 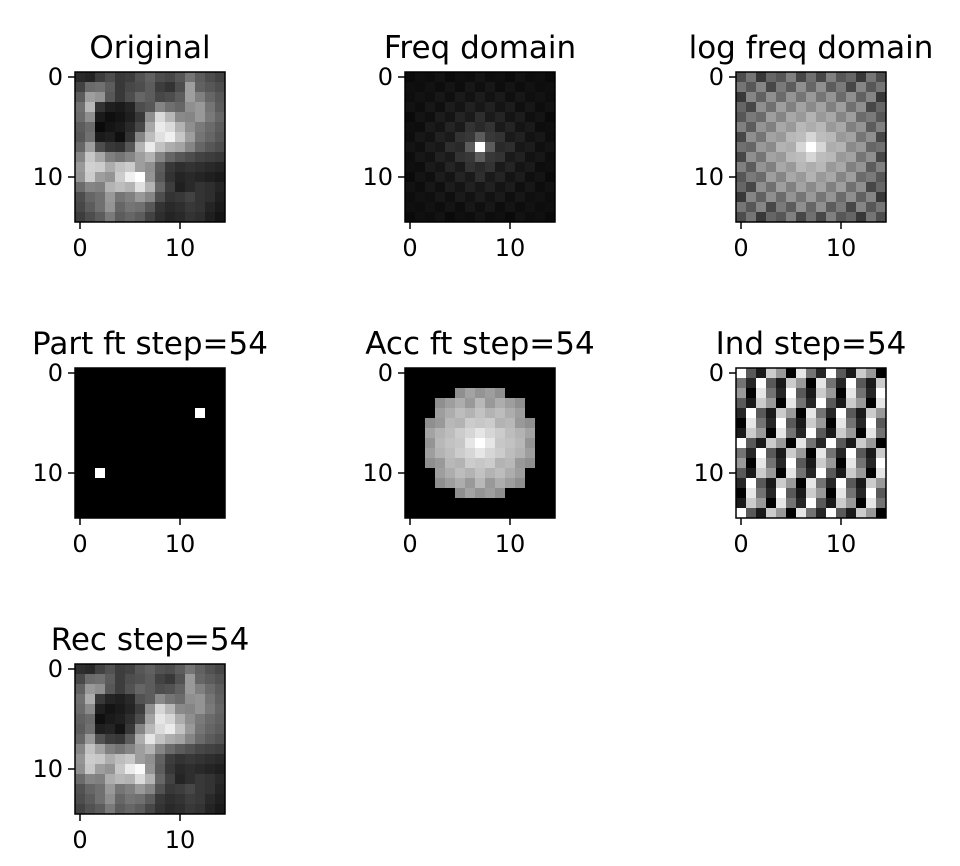 I want to click on y-tick-label: 0, so click(x=55, y=373).